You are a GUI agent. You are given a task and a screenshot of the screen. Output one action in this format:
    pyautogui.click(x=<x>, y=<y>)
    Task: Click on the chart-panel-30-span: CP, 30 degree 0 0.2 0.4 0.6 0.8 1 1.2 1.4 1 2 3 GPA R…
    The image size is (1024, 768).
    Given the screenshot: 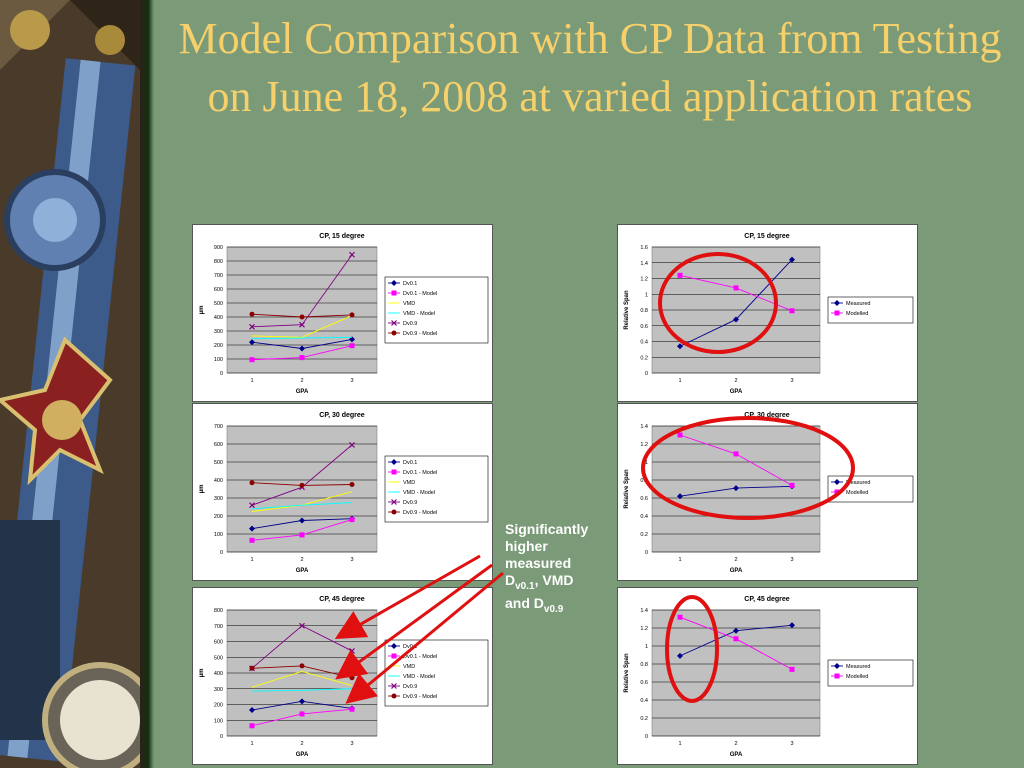 What is the action you would take?
    pyautogui.click(x=767, y=492)
    